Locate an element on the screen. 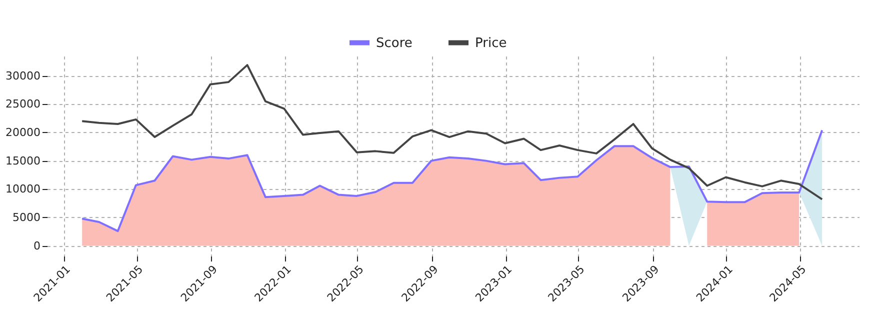 This screenshot has width=889, height=325. y-tick-label: 0 is located at coordinates (37, 245).